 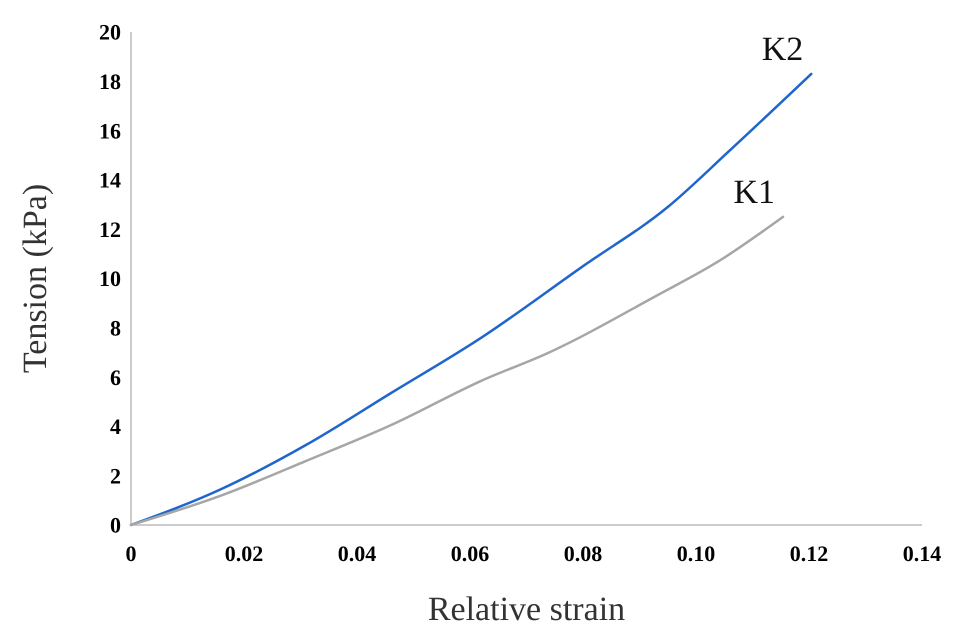 What do you see at coordinates (35, 279) in the screenshot?
I see `y-axis-title: Tension (kPa)` at bounding box center [35, 279].